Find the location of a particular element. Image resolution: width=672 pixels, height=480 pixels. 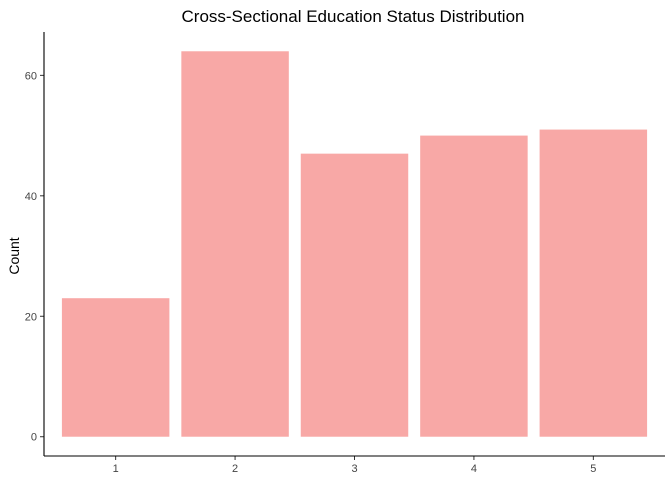

x-tick-label-5: 5 is located at coordinates (593, 469).